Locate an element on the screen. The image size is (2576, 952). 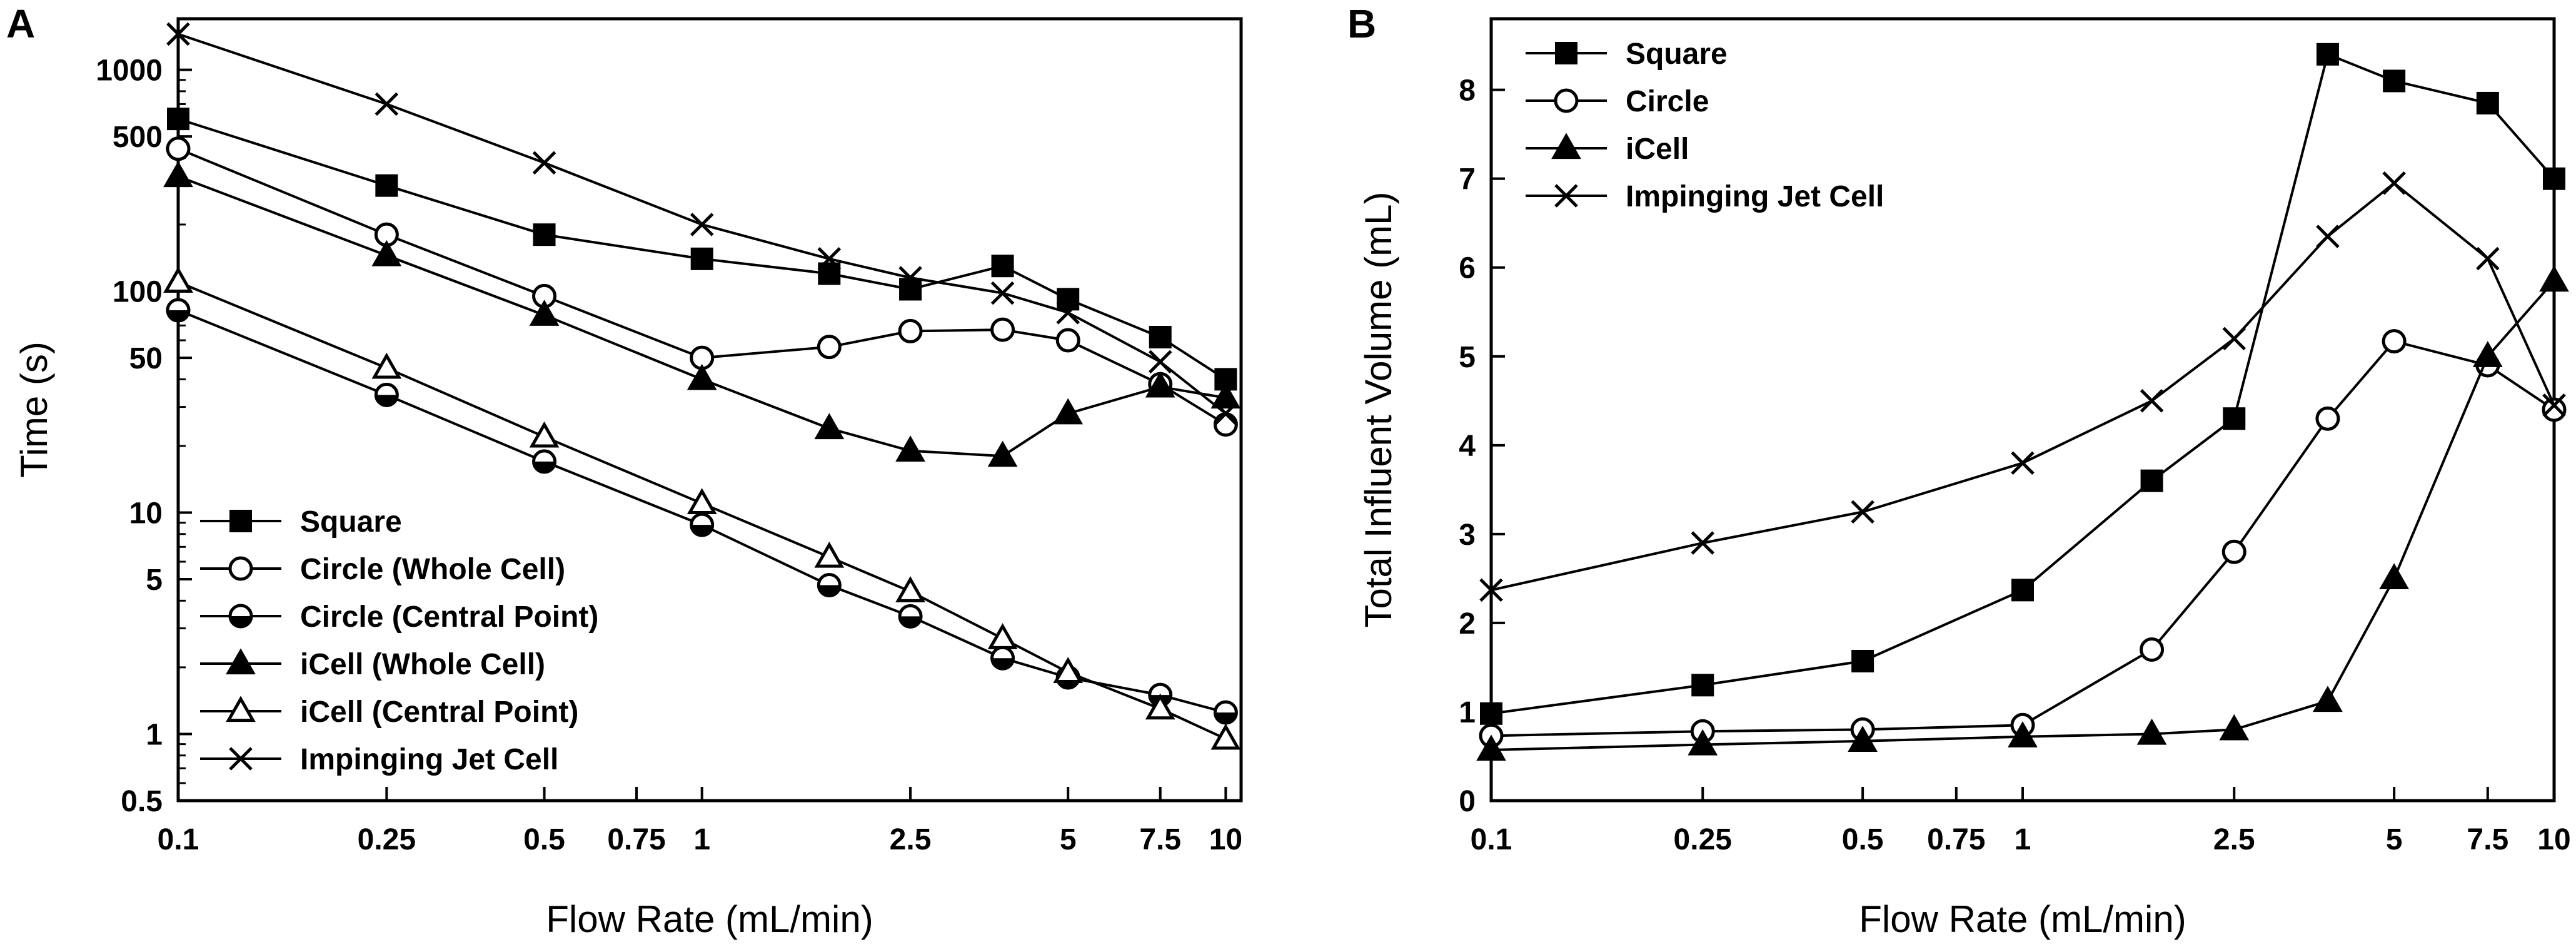
a-y-tick-label: 5 is located at coordinates (154, 580).